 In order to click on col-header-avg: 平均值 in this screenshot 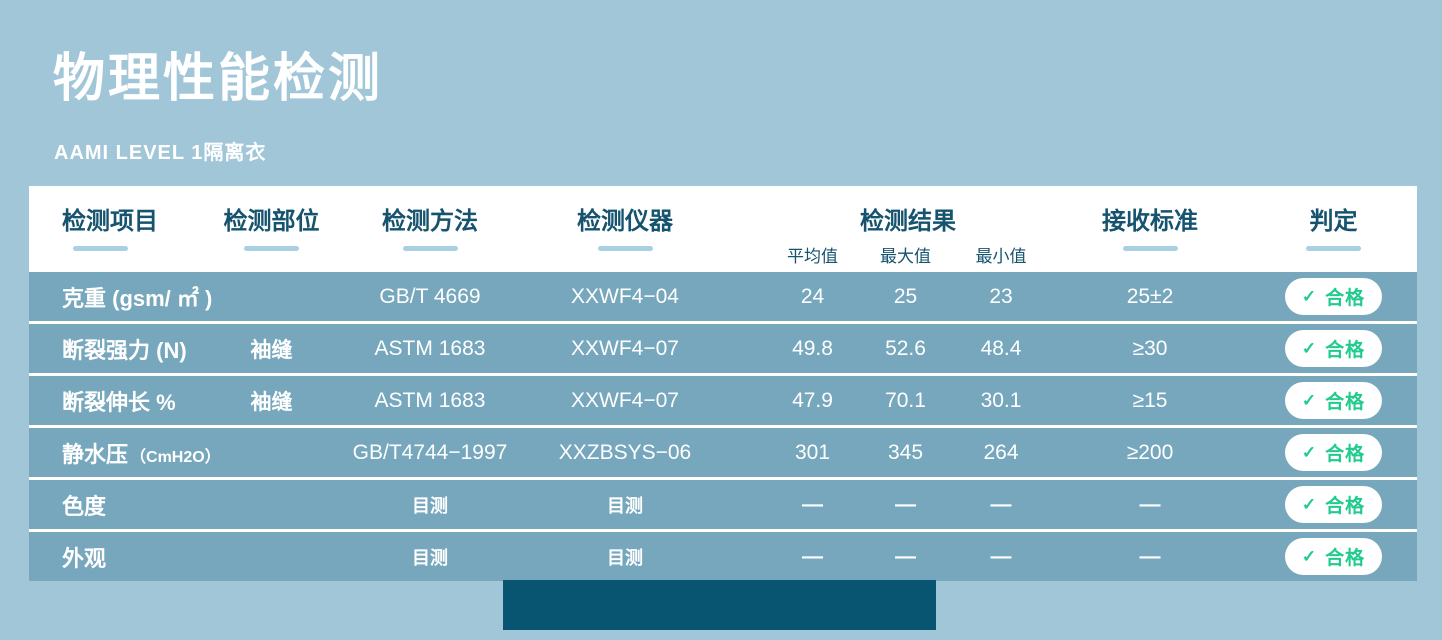, I will do `click(812, 256)`.